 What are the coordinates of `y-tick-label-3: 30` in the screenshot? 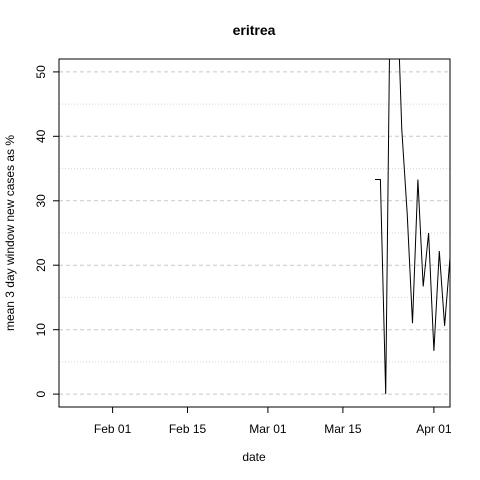 It's located at (41, 201).